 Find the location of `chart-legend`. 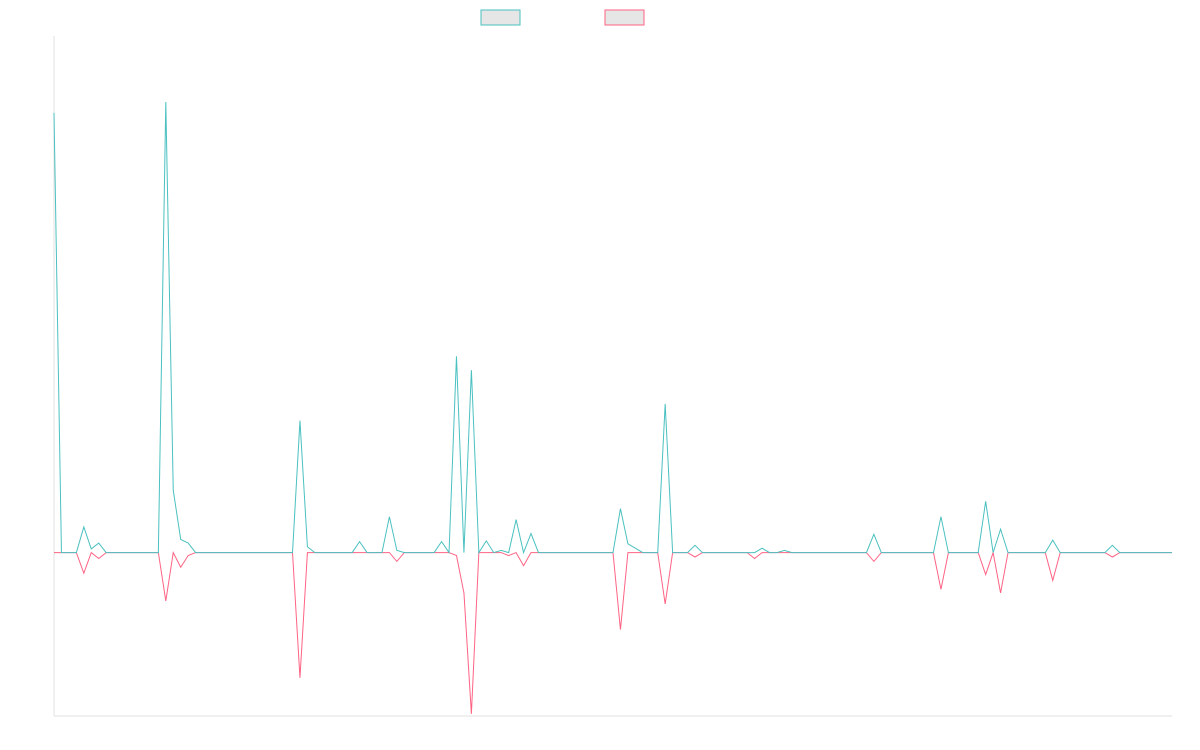

chart-legend is located at coordinates (562, 17).